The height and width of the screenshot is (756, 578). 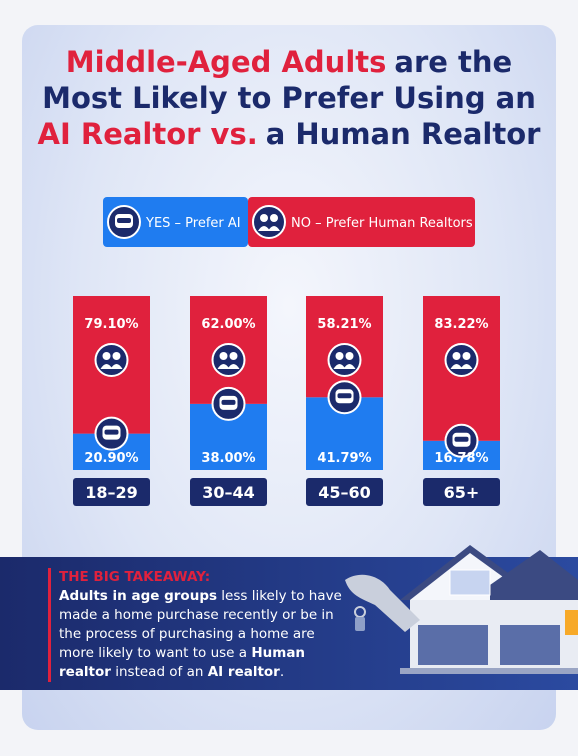 What do you see at coordinates (243, 672) in the screenshot?
I see `takeaway-run: AI realtor` at bounding box center [243, 672].